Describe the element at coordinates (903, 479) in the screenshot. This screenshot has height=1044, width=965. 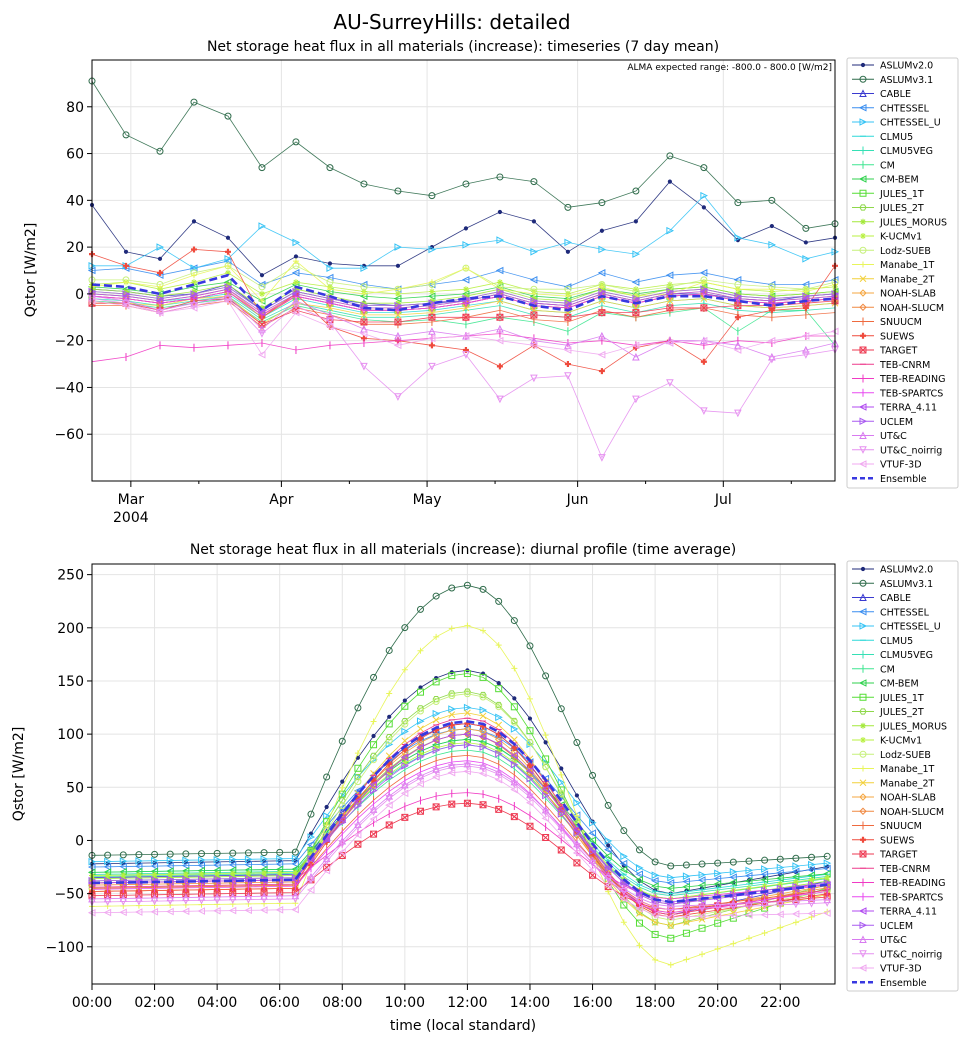
I see `legend-label-ensemble: Ensemble` at that location.